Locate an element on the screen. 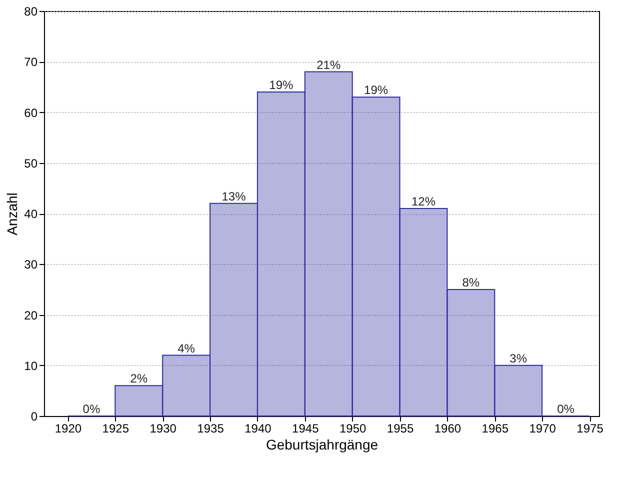  y-tick-label: 50 is located at coordinates (31, 163).